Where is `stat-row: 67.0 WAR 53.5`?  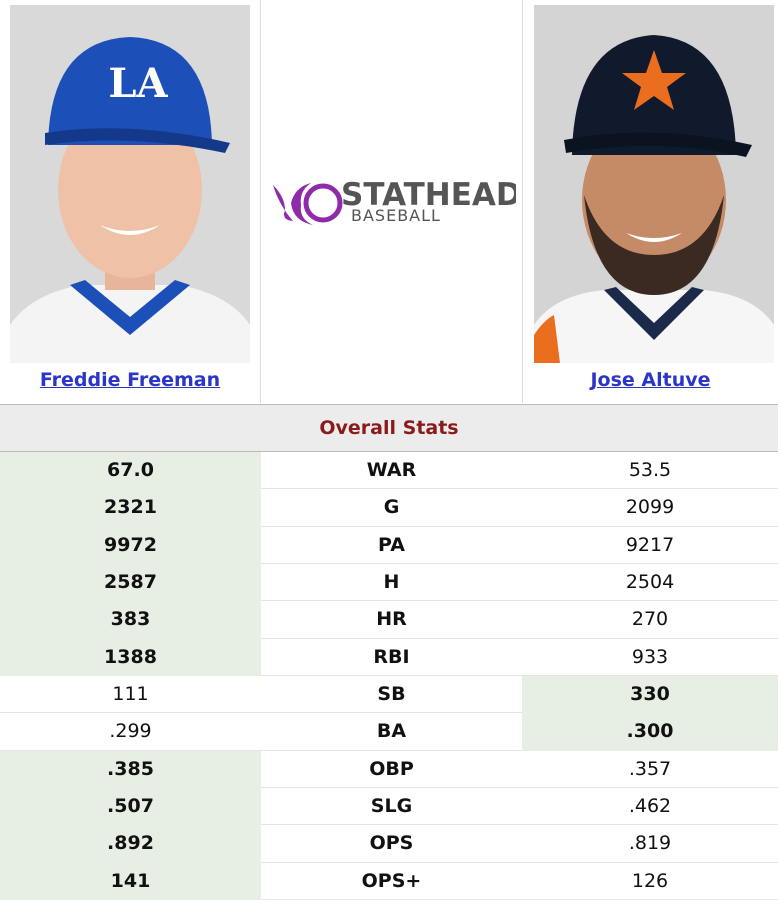
stat-row: 67.0 WAR 53.5 is located at coordinates (389, 471).